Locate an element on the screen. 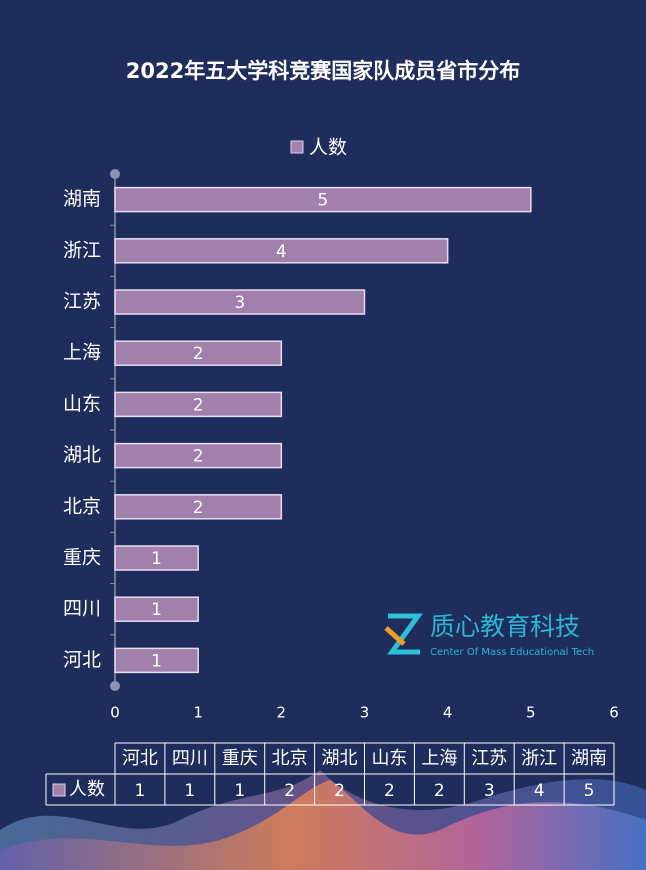 This screenshot has width=646, height=870. y-tick-label: 湖北 is located at coordinates (82, 455).